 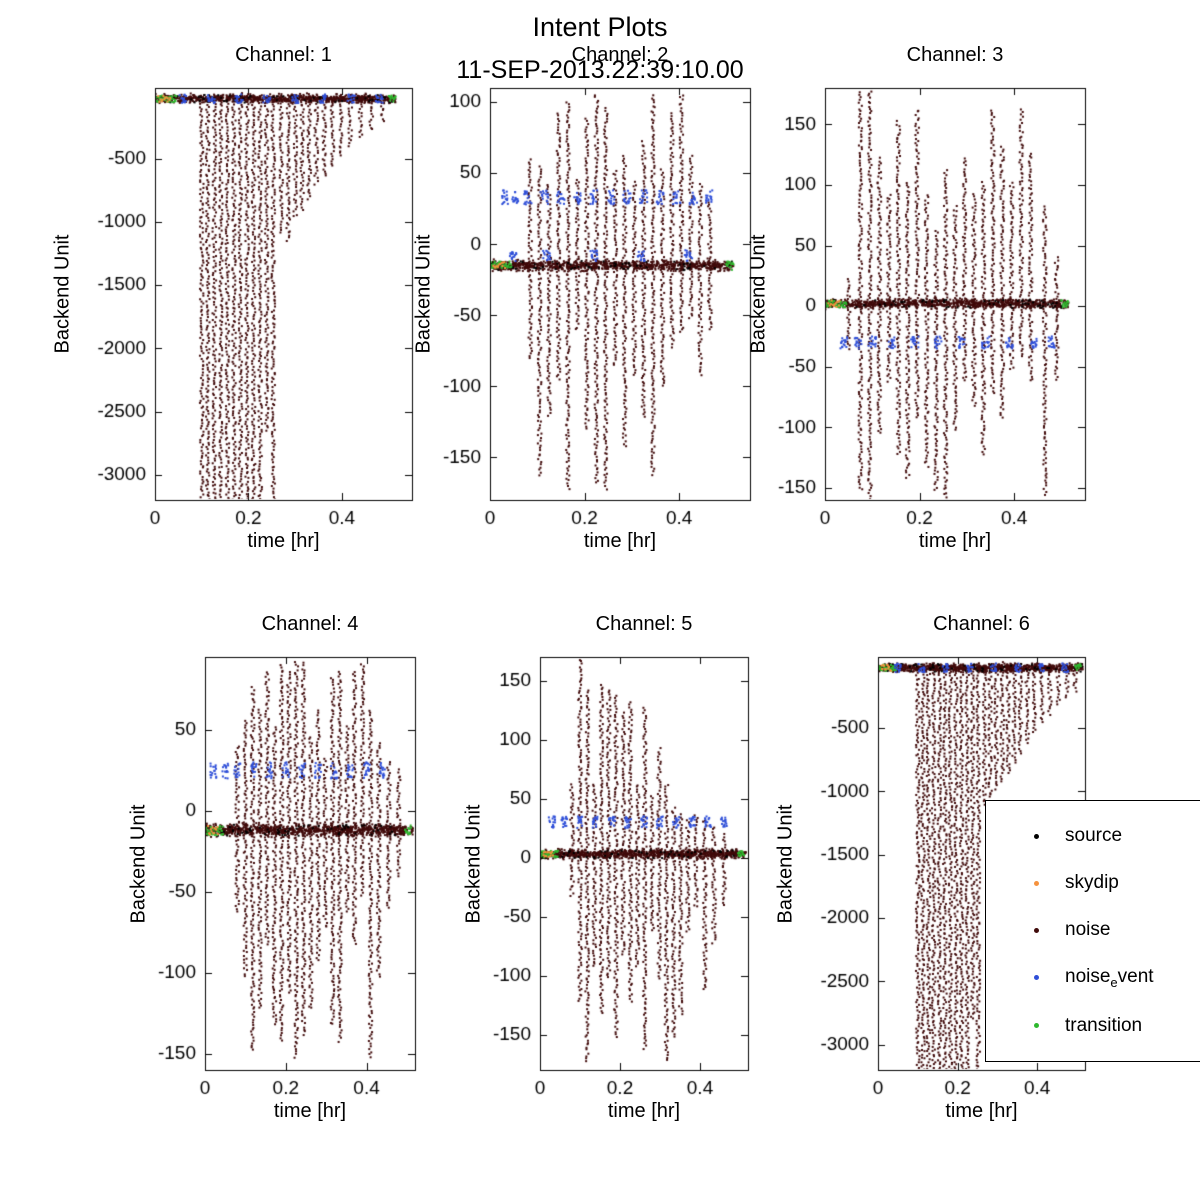 I want to click on channel-5-plot-area, so click(x=601, y=883).